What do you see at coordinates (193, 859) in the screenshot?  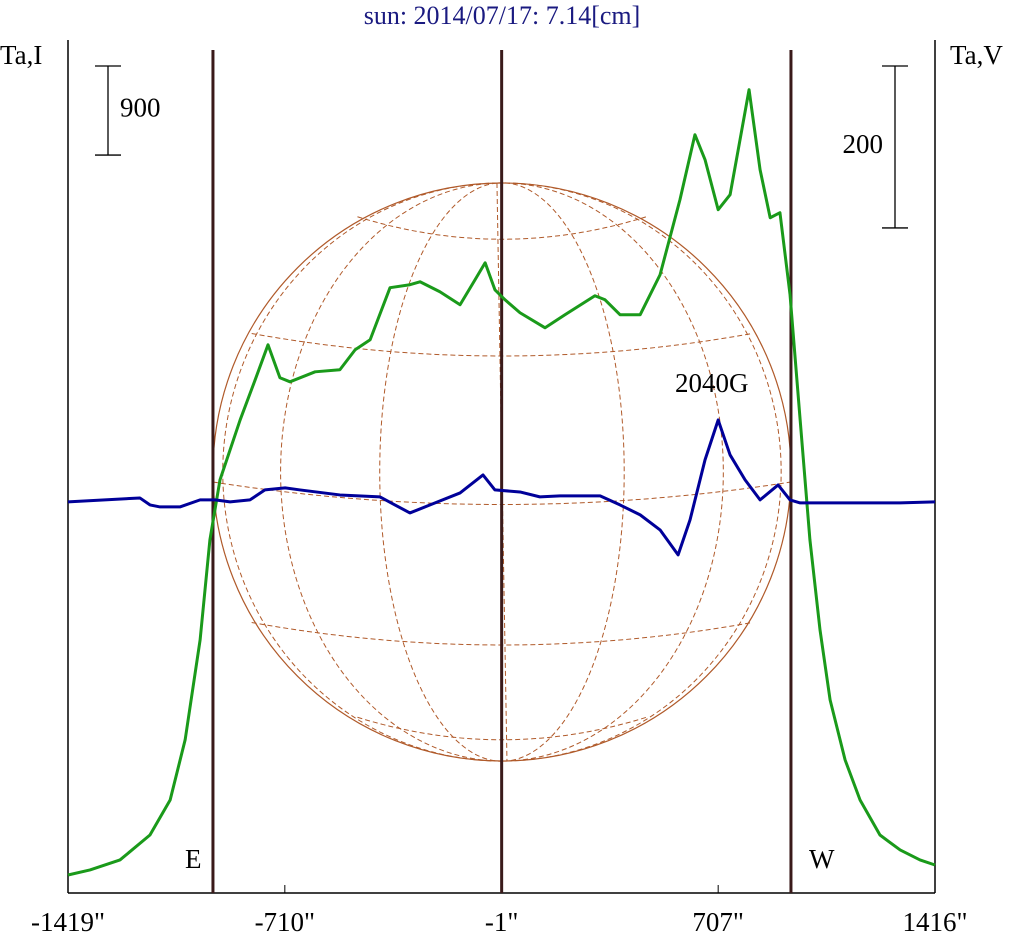 I see `marker-label: E` at bounding box center [193, 859].